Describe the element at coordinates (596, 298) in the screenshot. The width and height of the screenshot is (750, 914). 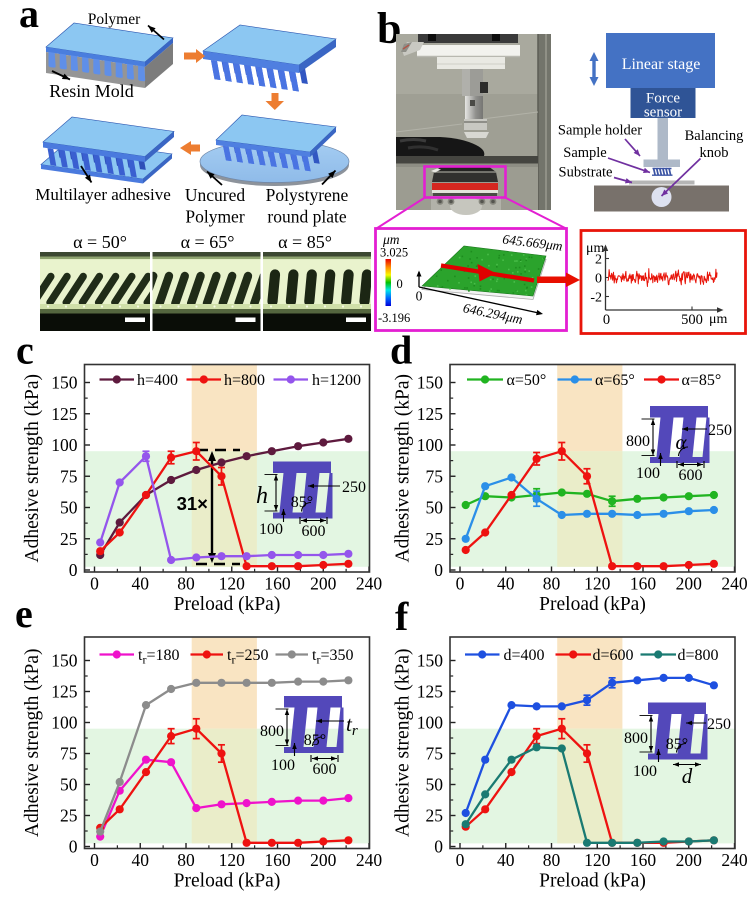
I see `svg-text: -2` at that location.